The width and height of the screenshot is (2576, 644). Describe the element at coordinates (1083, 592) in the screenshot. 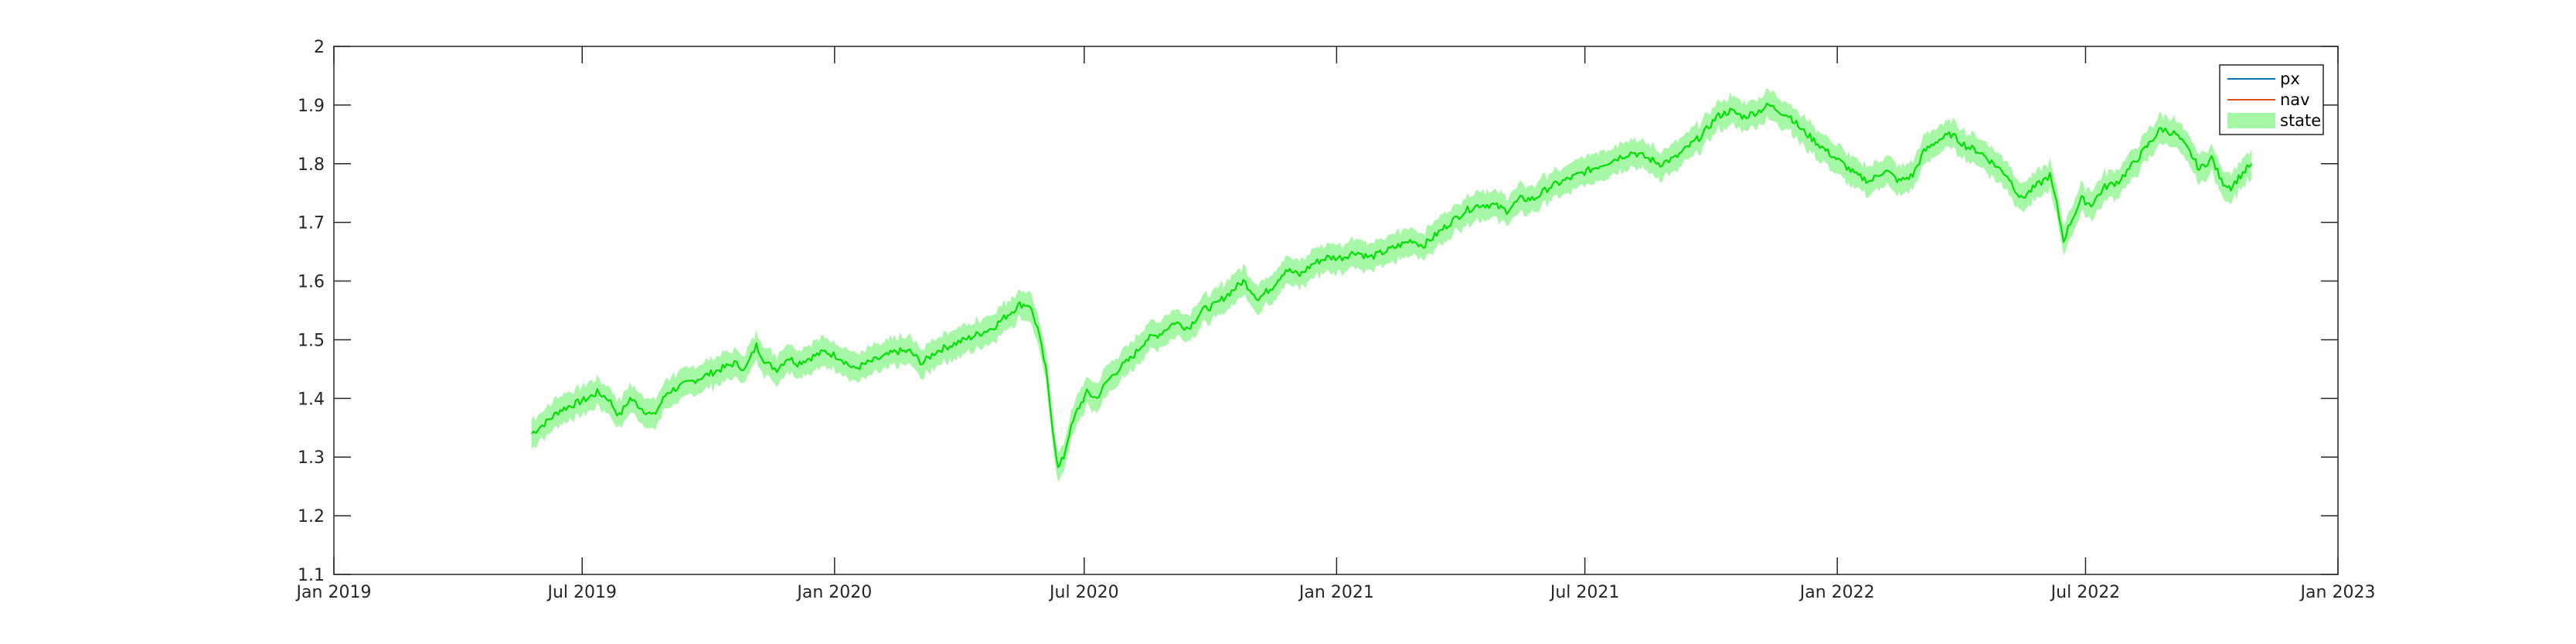

I see `x-tick-label: Jul 2020` at that location.